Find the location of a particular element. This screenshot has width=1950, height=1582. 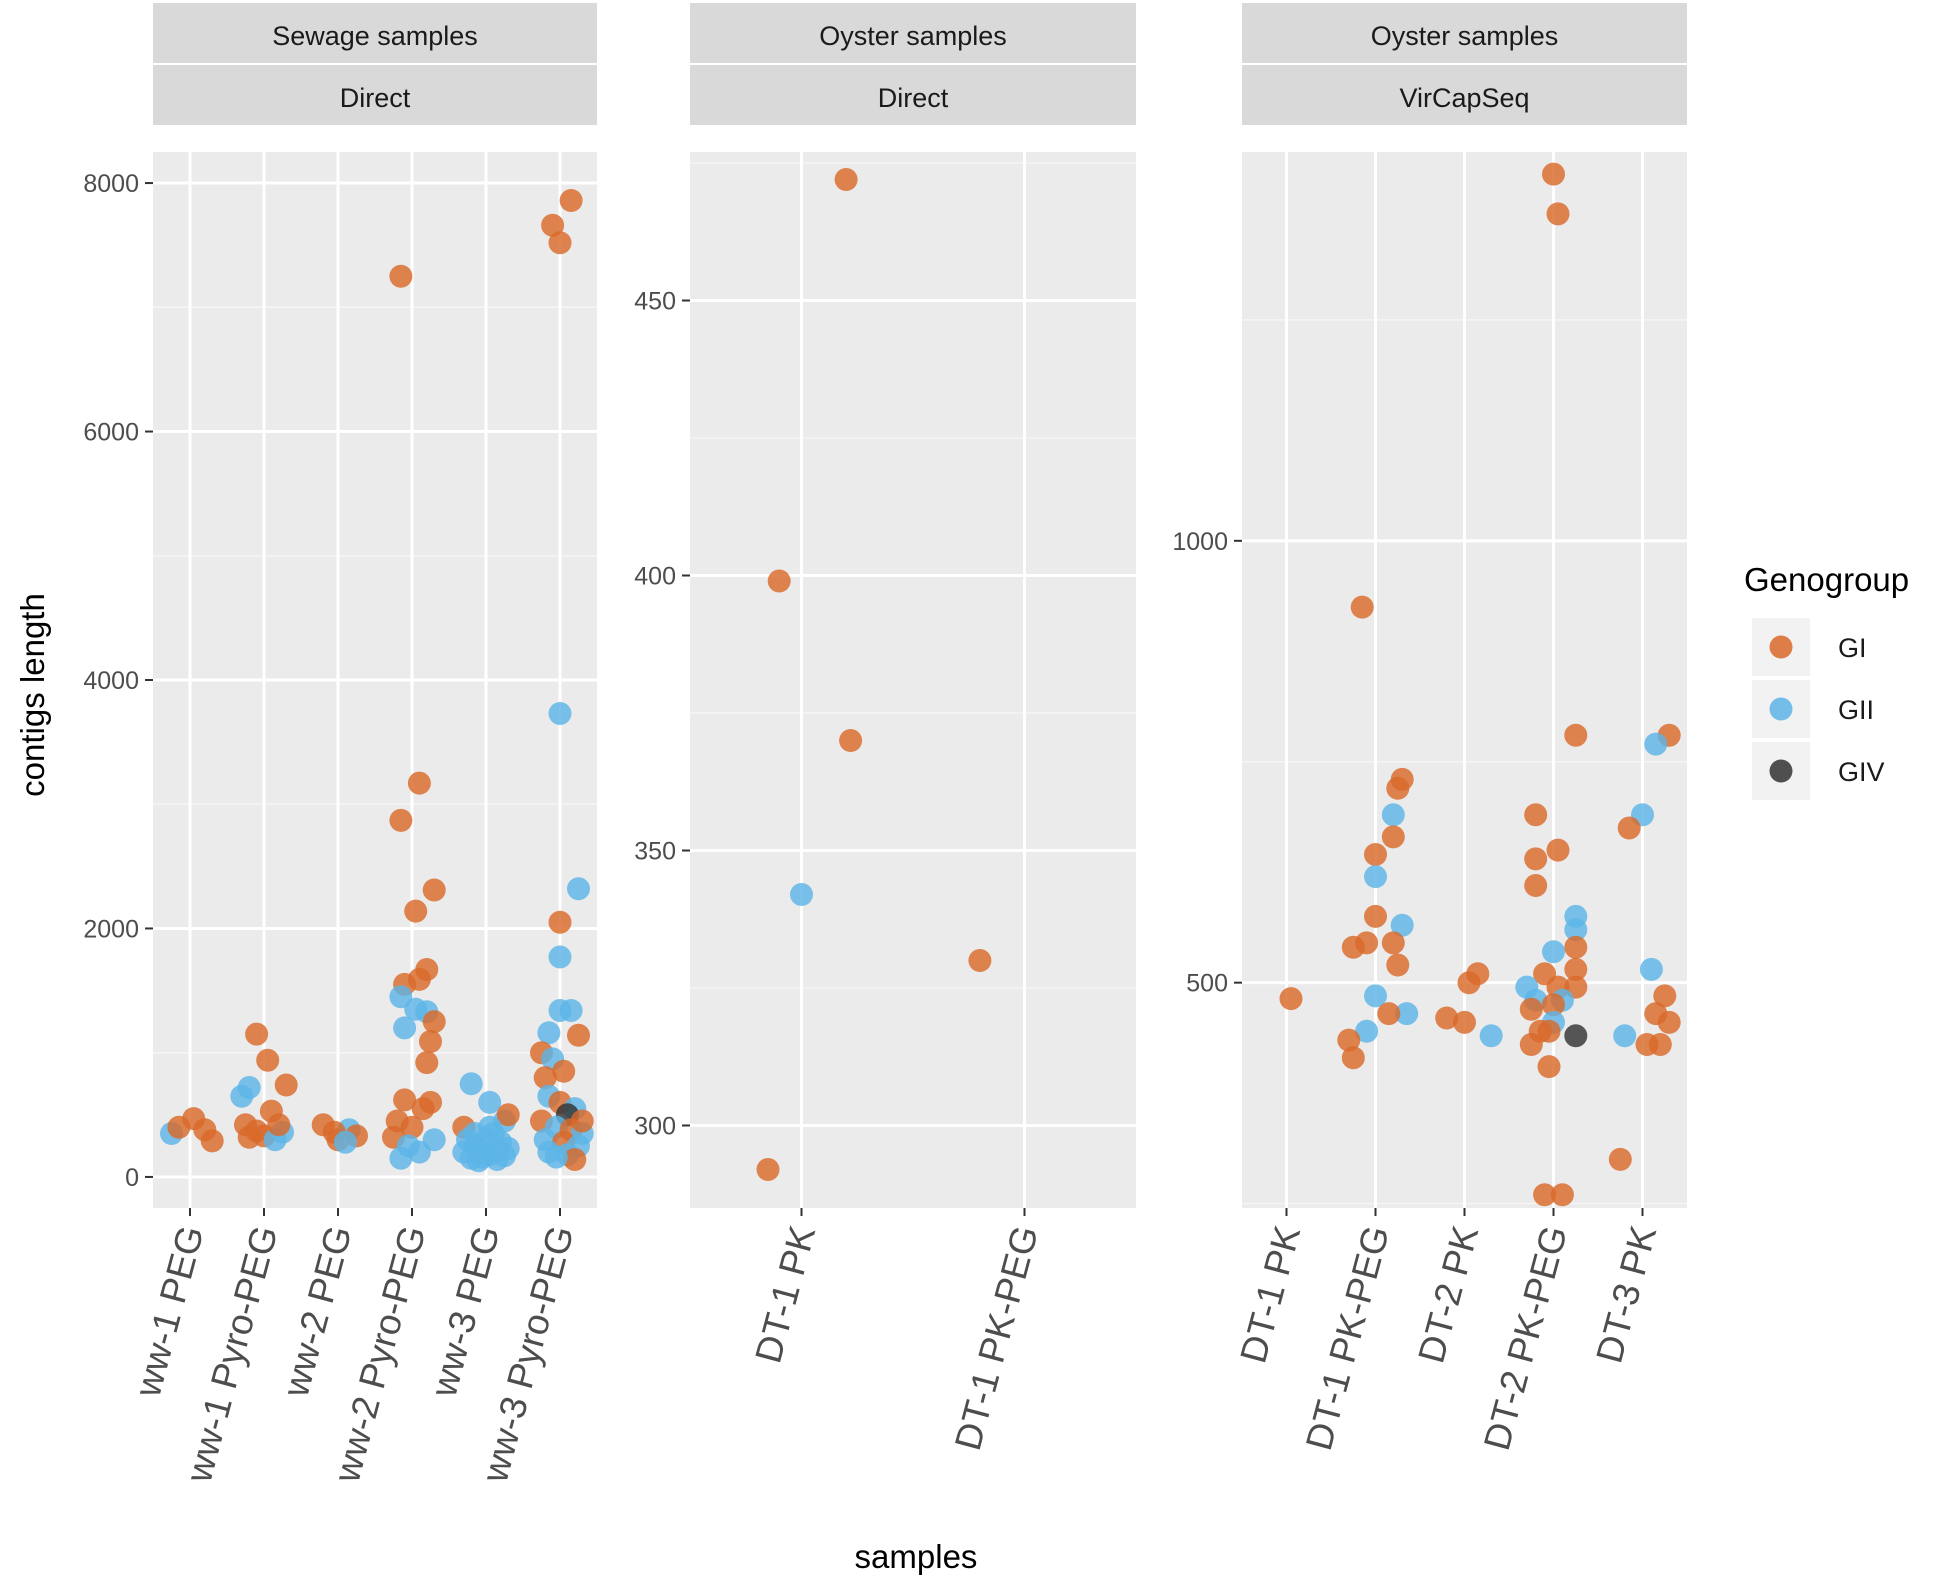

facet-strip-label: Oyster samples is located at coordinates (913, 36).